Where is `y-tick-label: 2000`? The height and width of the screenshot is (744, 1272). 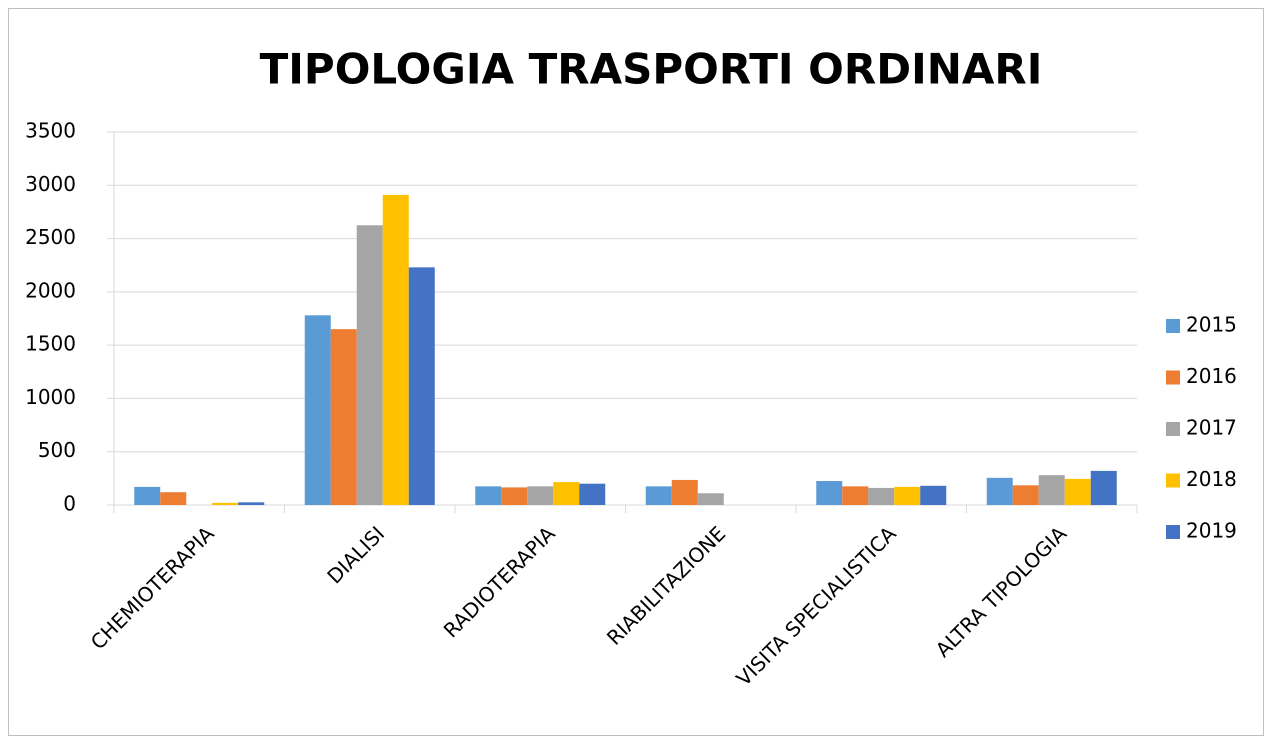
y-tick-label: 2000 is located at coordinates (50, 290).